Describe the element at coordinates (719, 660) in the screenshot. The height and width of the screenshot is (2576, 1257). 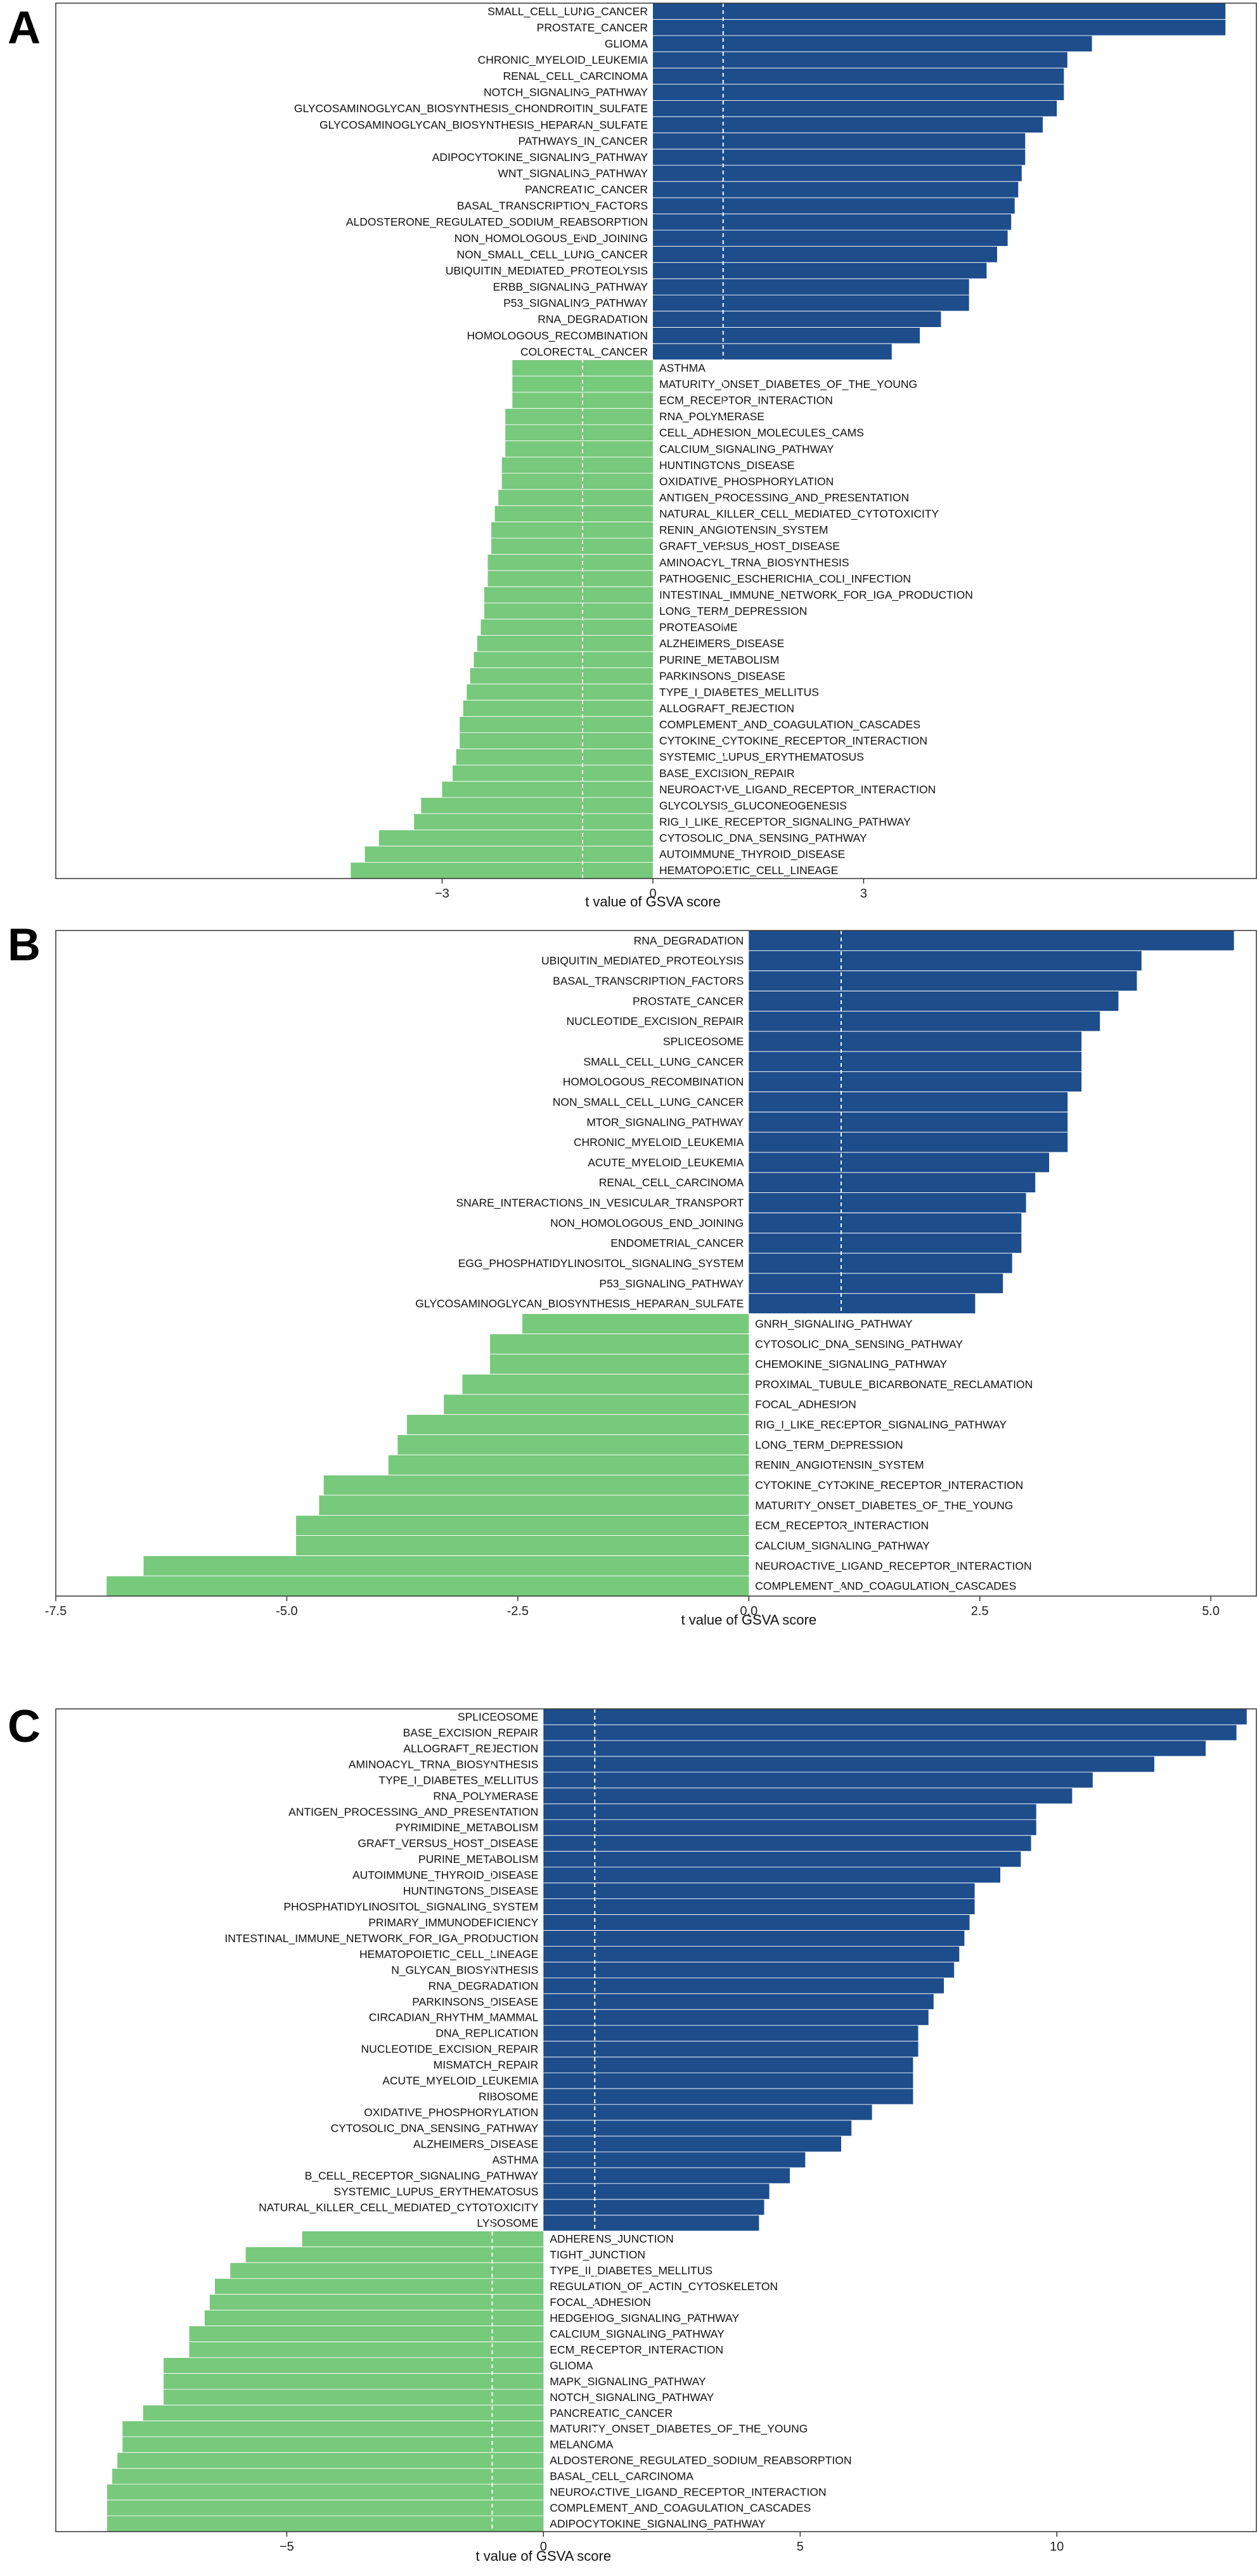
I see `bar-label: PURINE_METABOLISM` at that location.